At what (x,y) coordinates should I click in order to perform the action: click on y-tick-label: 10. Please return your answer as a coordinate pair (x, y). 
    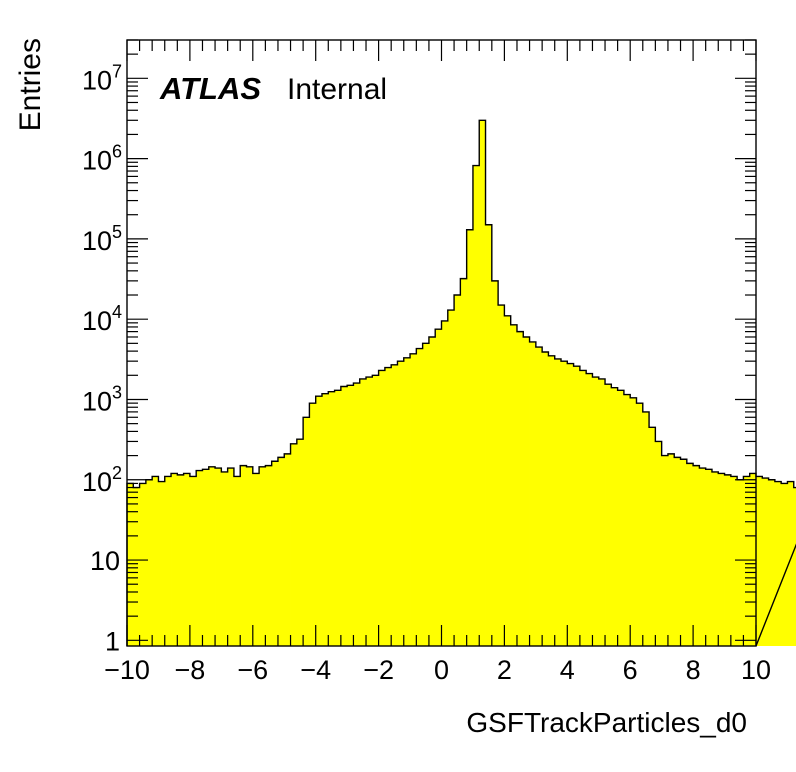
    Looking at the image, I should click on (105, 561).